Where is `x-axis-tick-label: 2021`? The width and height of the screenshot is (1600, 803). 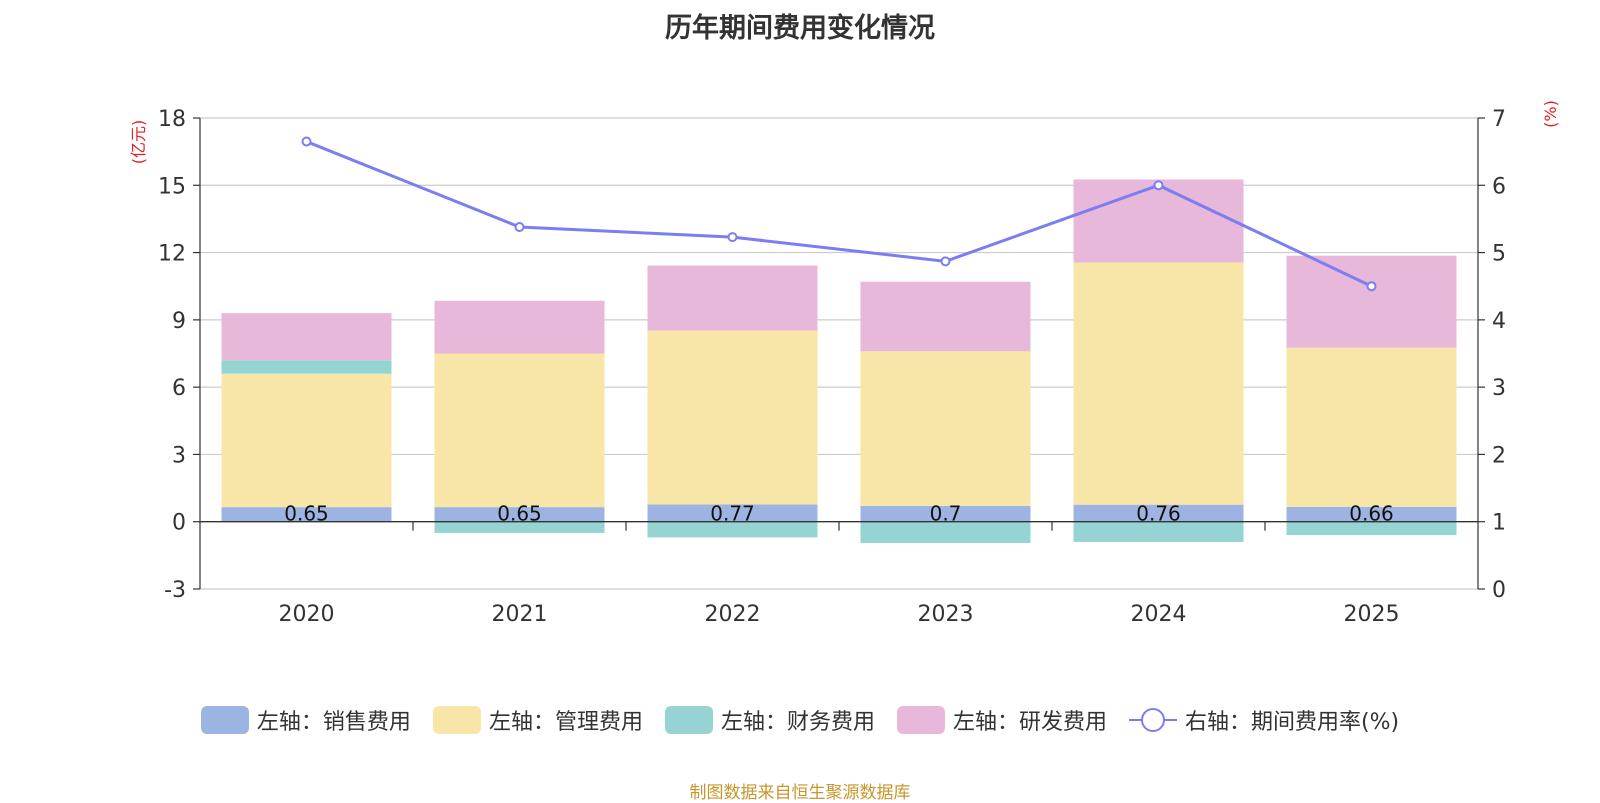 x-axis-tick-label: 2021 is located at coordinates (520, 614).